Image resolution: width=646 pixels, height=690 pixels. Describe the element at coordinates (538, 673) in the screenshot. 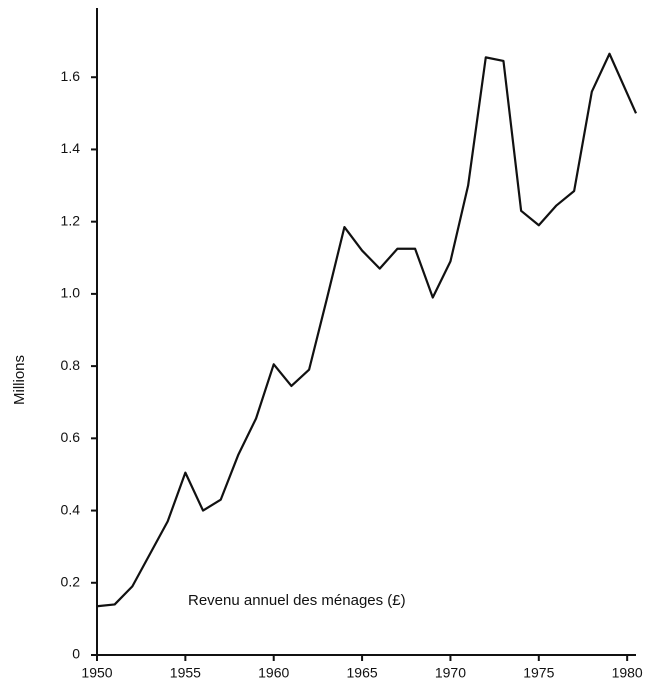

I see `x-tick-label: 1975` at that location.